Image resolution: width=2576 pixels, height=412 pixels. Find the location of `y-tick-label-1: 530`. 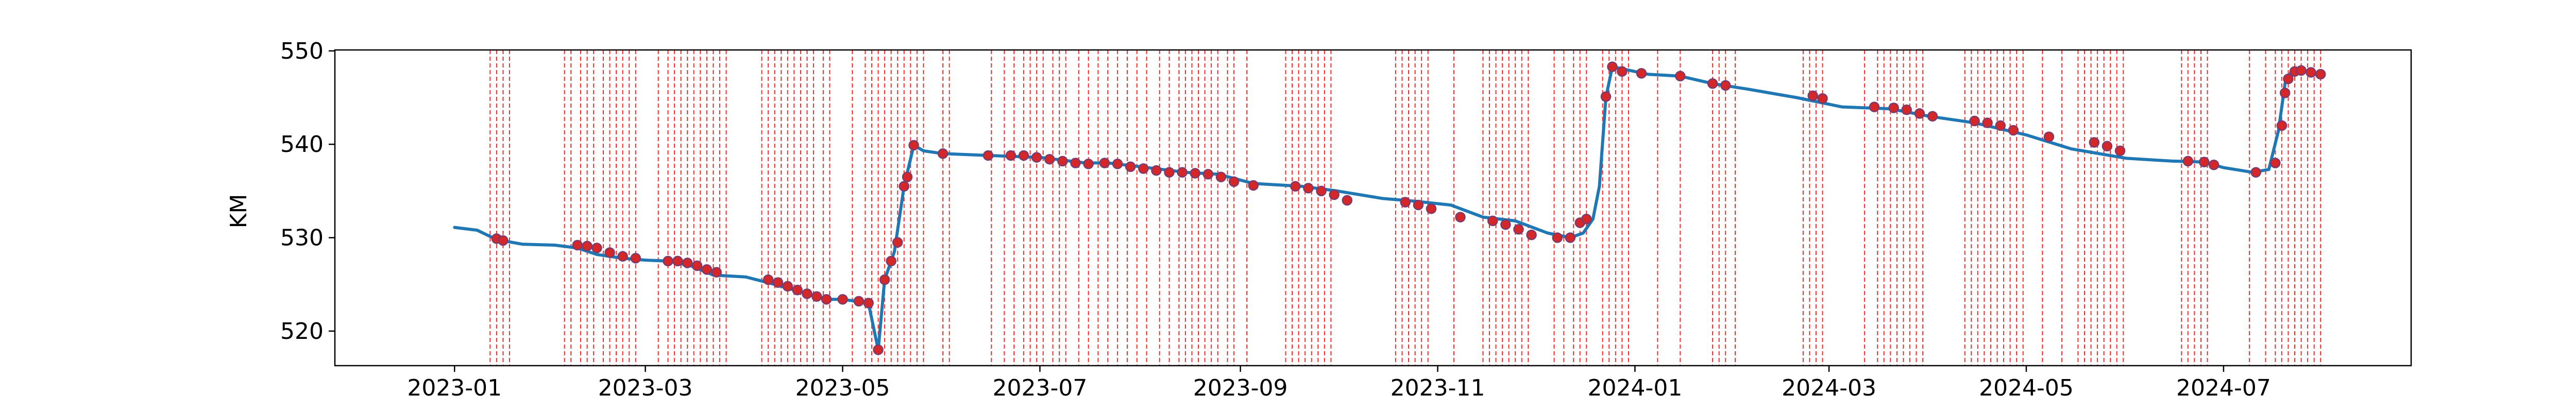

y-tick-label-1: 530 is located at coordinates (302, 238).